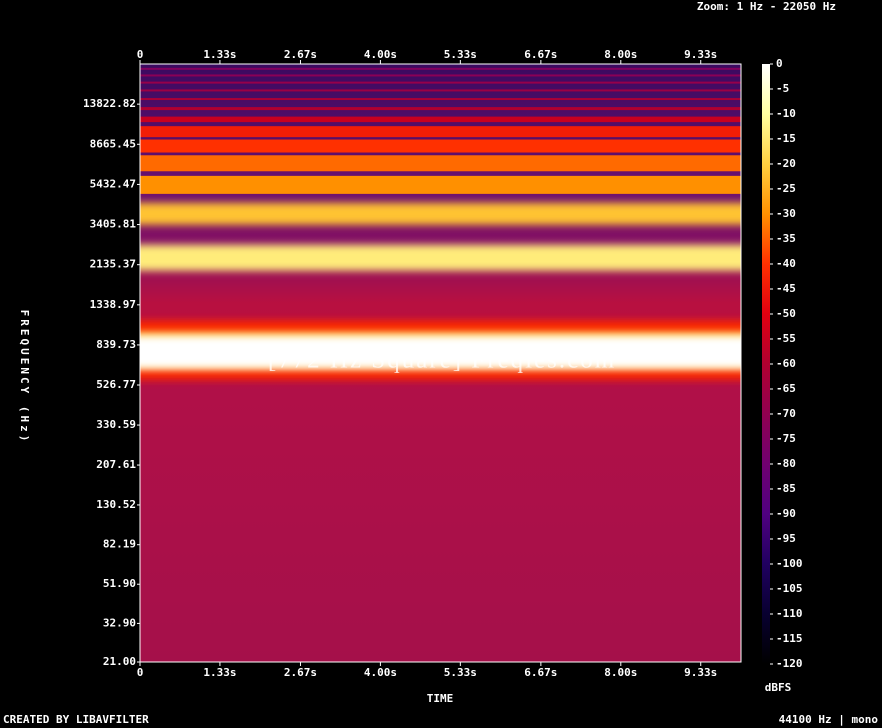 This screenshot has width=882, height=728. What do you see at coordinates (789, 663) in the screenshot?
I see `colorbar-tick-label: -120` at bounding box center [789, 663].